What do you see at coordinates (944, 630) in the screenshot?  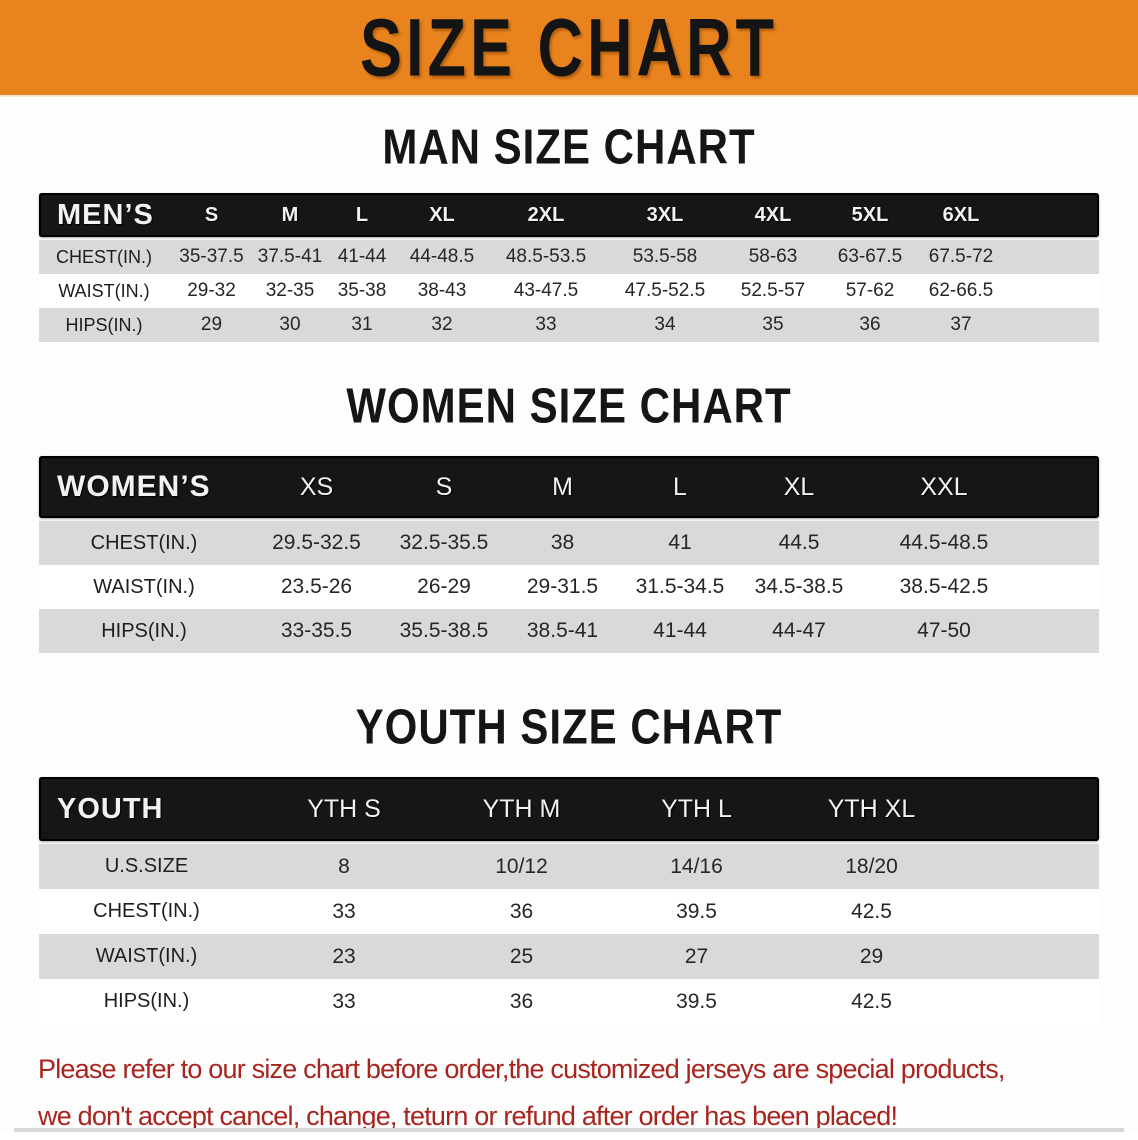 I see `cell: 47-50` at bounding box center [944, 630].